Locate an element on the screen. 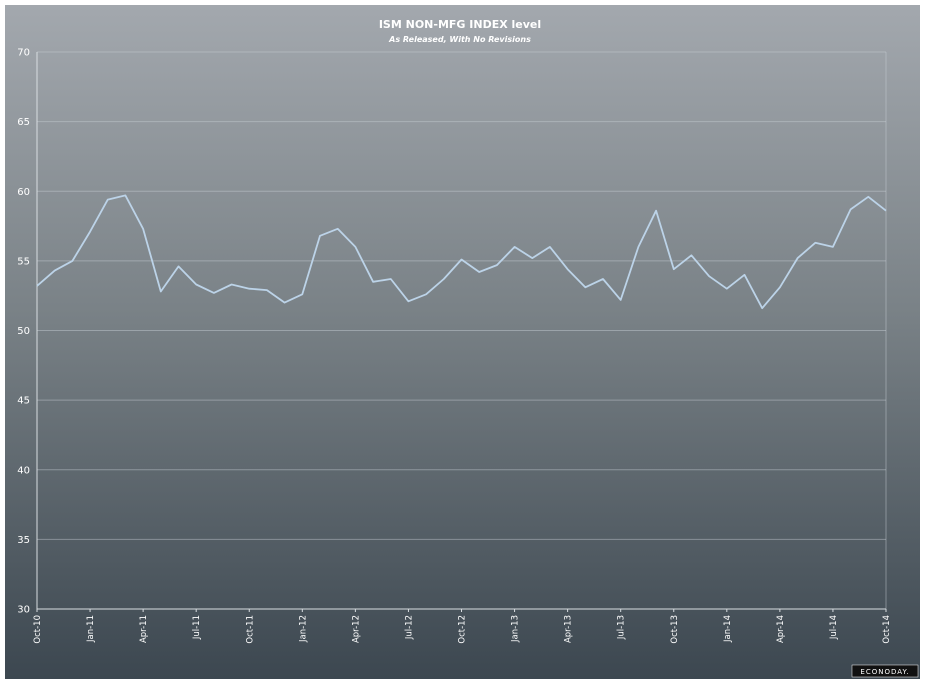  chart-subtitle: As Released, With No Revisions is located at coordinates (459, 39).